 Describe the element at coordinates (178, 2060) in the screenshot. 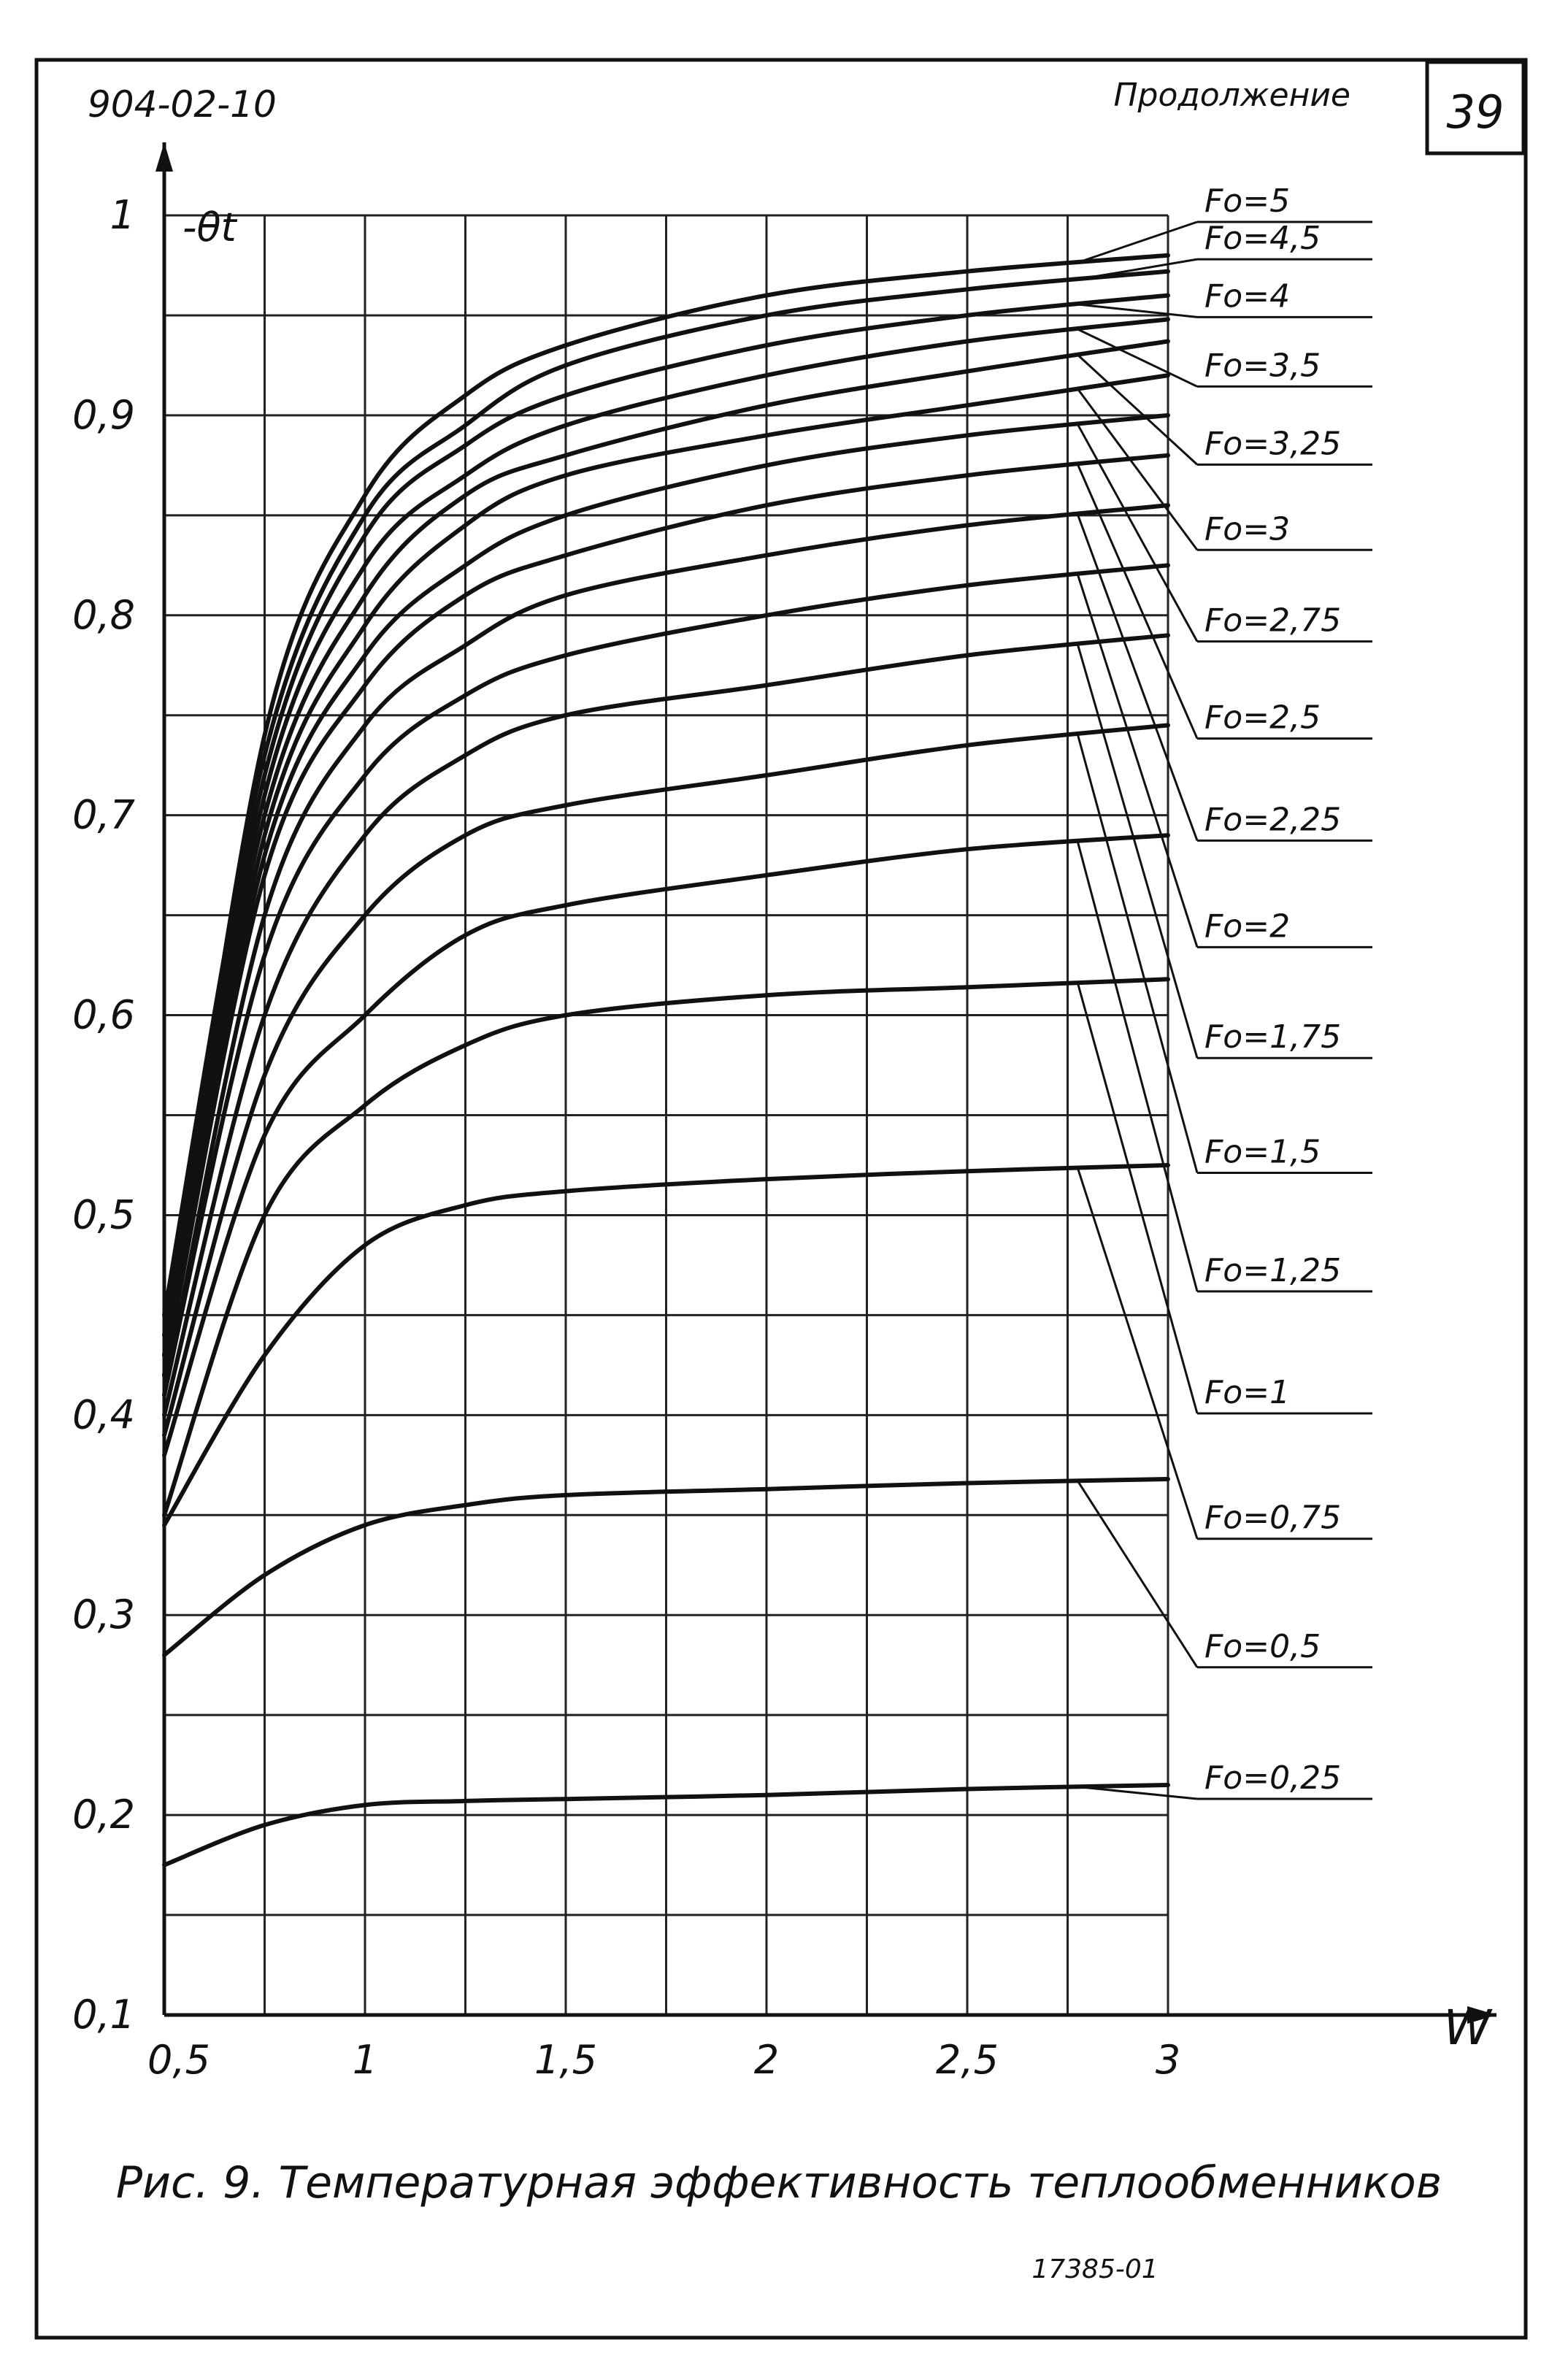

I see `x-tick-label: 0,5` at that location.